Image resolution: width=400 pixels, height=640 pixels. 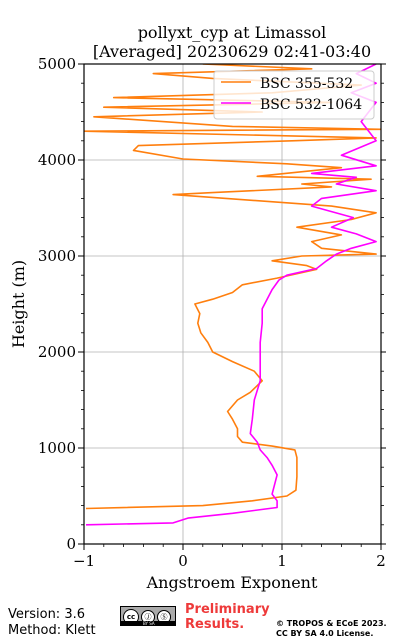 What do you see at coordinates (84, 561) in the screenshot?
I see `x-tick-label: −1` at bounding box center [84, 561].